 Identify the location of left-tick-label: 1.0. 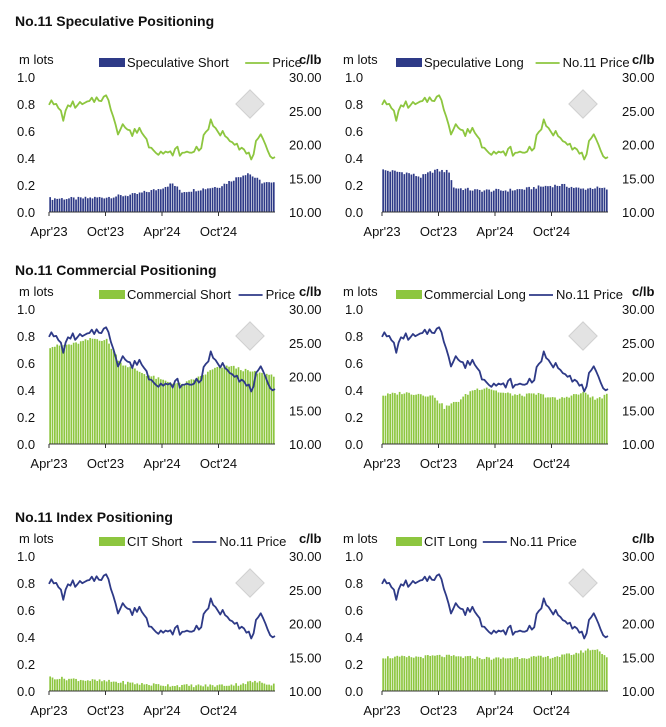
(354, 556).